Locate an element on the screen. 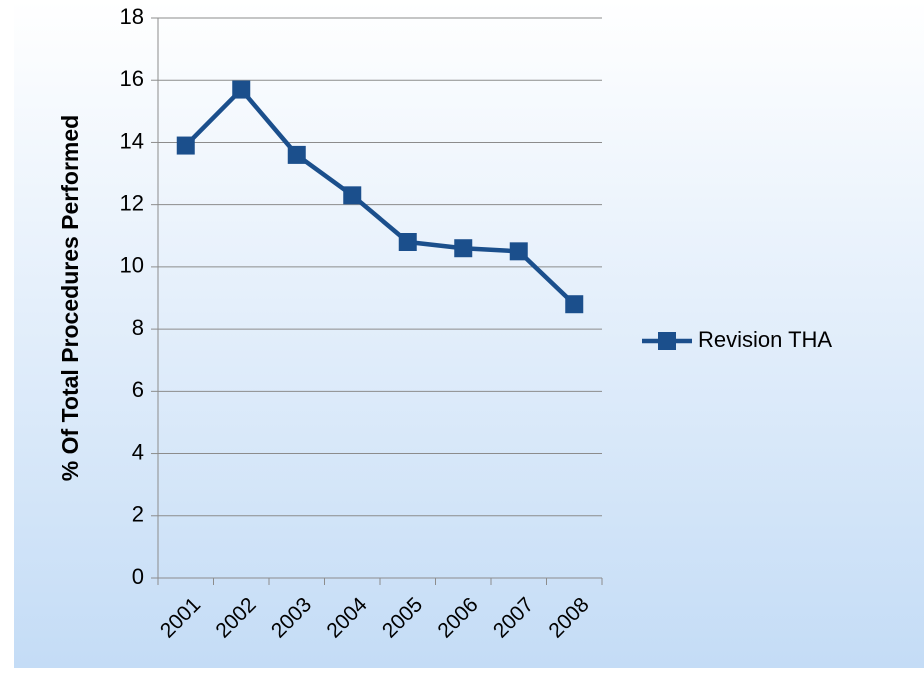 Image resolution: width=924 pixels, height=692 pixels. y-axis-title: % Of Total Procedures Performed is located at coordinates (70, 298).